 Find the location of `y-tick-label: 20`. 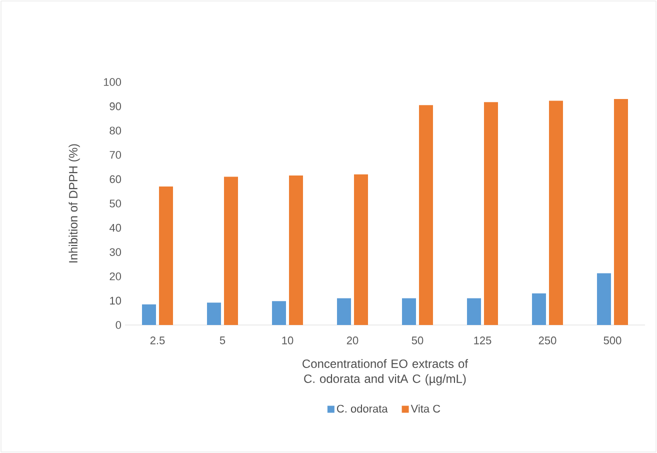

y-tick-label: 20 is located at coordinates (116, 276).